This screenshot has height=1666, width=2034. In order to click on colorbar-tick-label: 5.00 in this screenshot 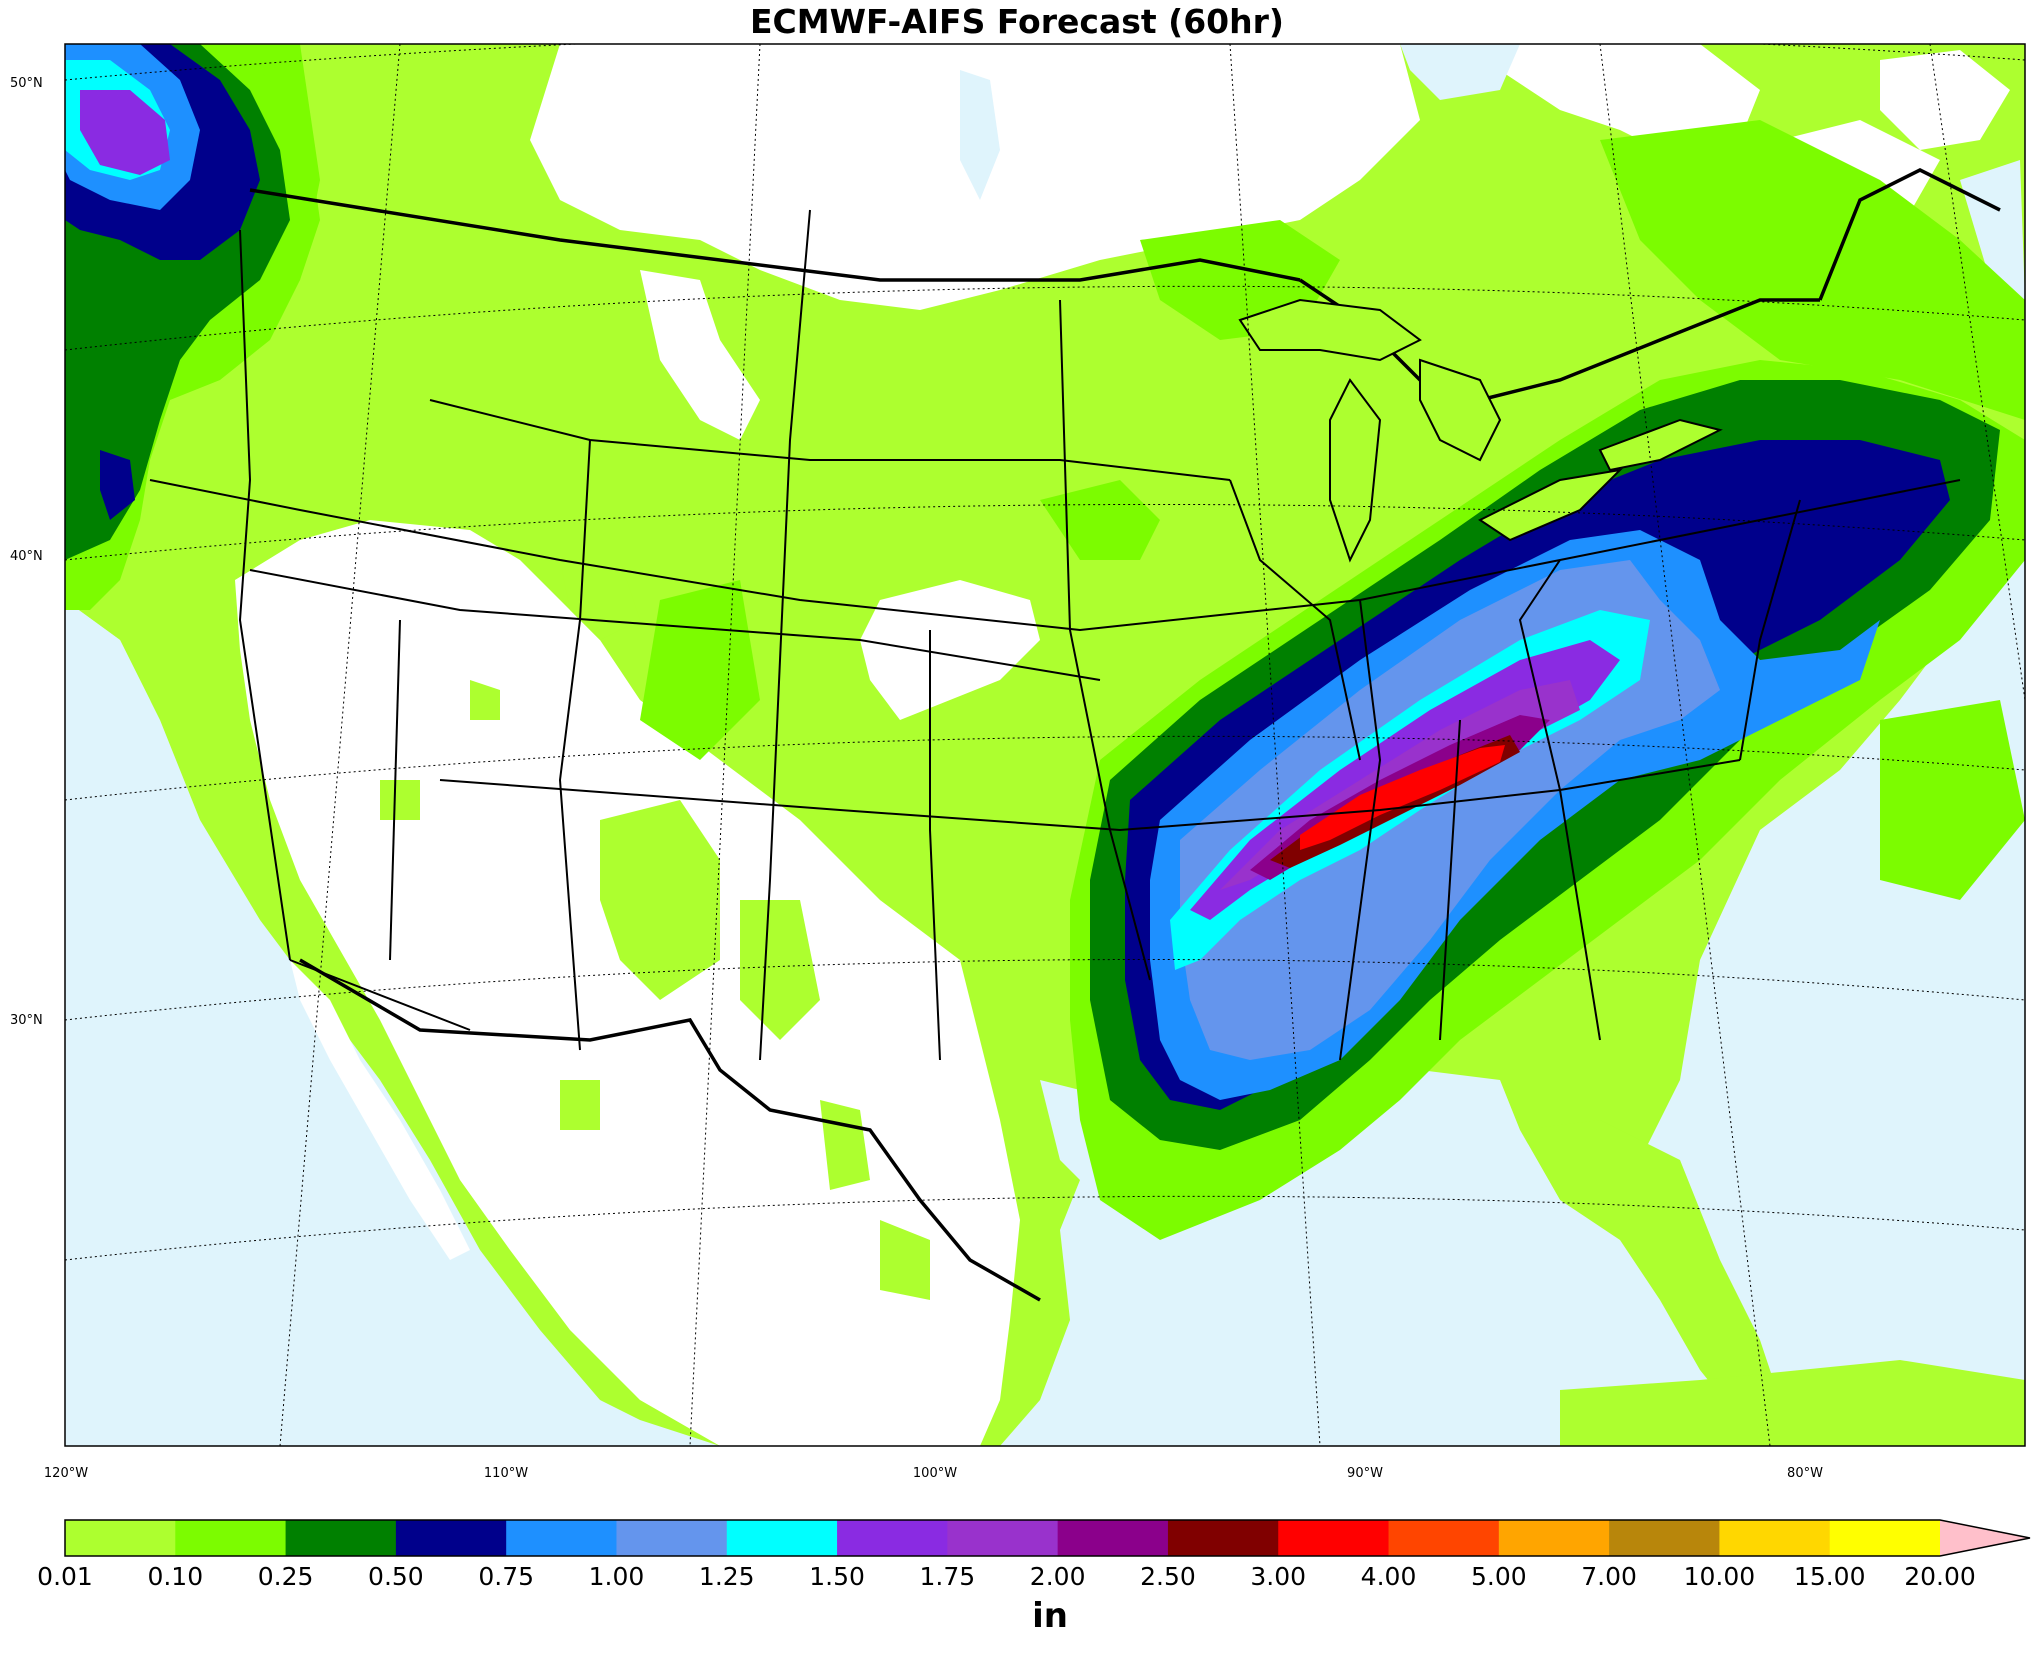, I will do `click(1498, 1576)`.